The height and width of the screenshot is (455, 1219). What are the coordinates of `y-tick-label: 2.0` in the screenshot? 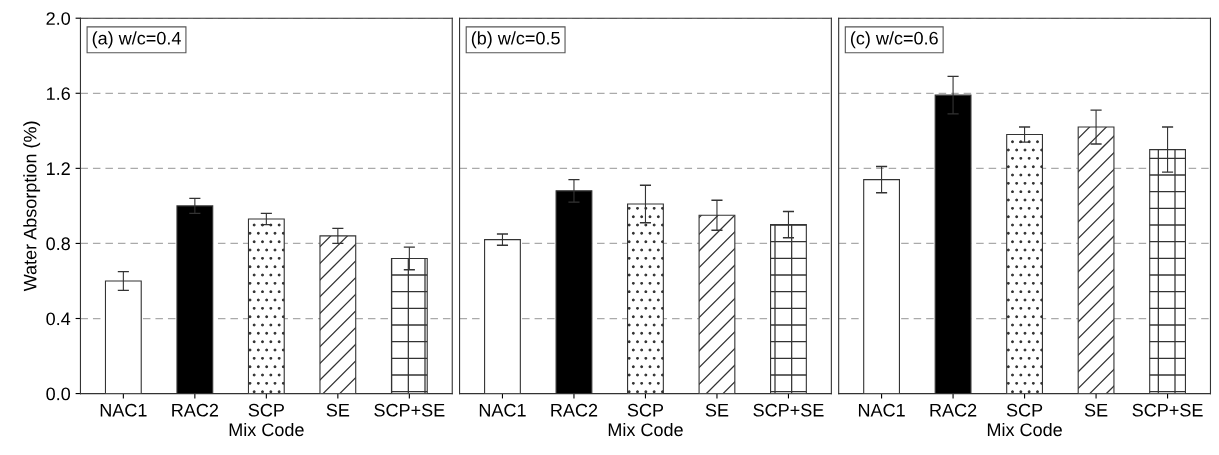 It's located at (58, 18).